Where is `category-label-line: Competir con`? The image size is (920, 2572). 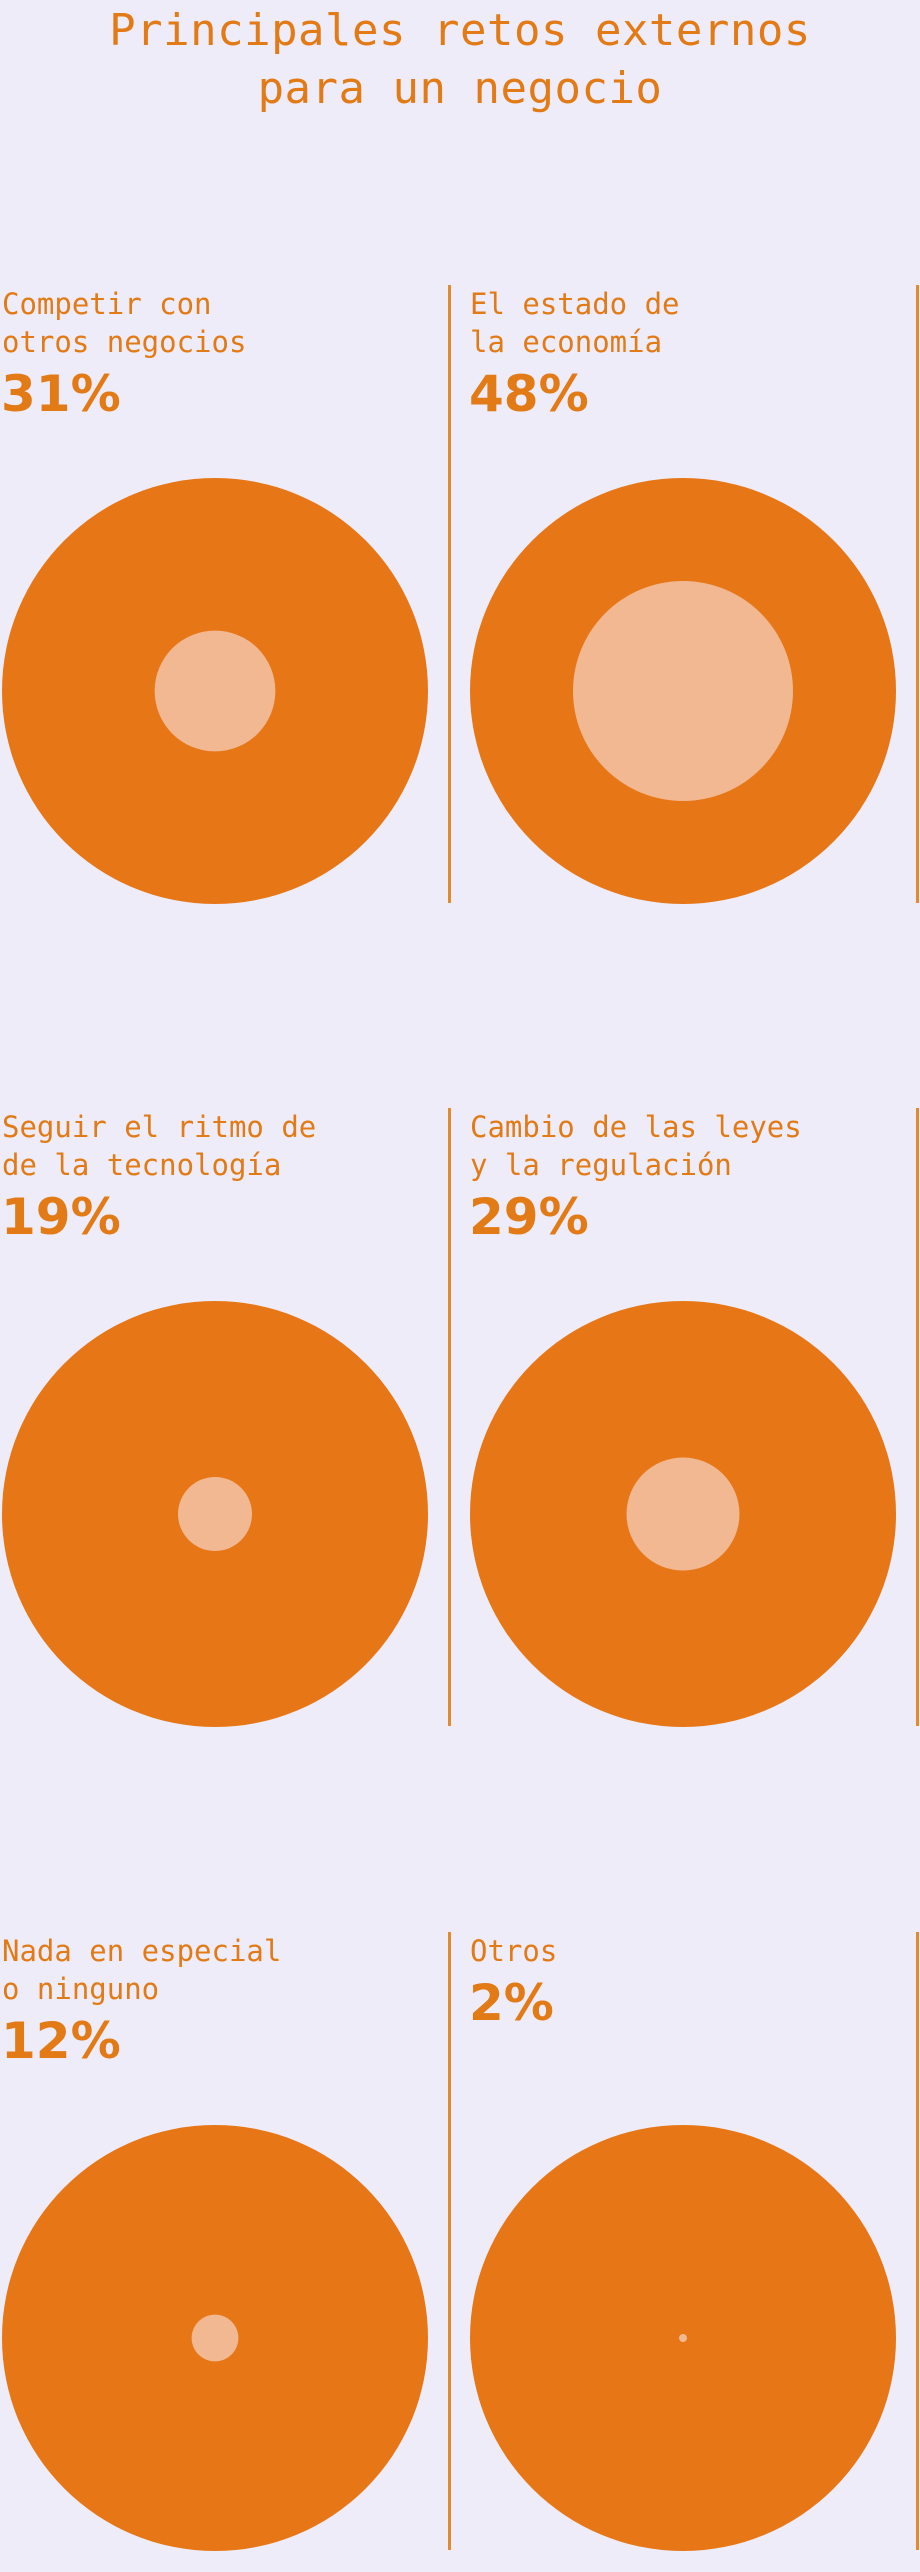
category-label-line: Competir con is located at coordinates (107, 304).